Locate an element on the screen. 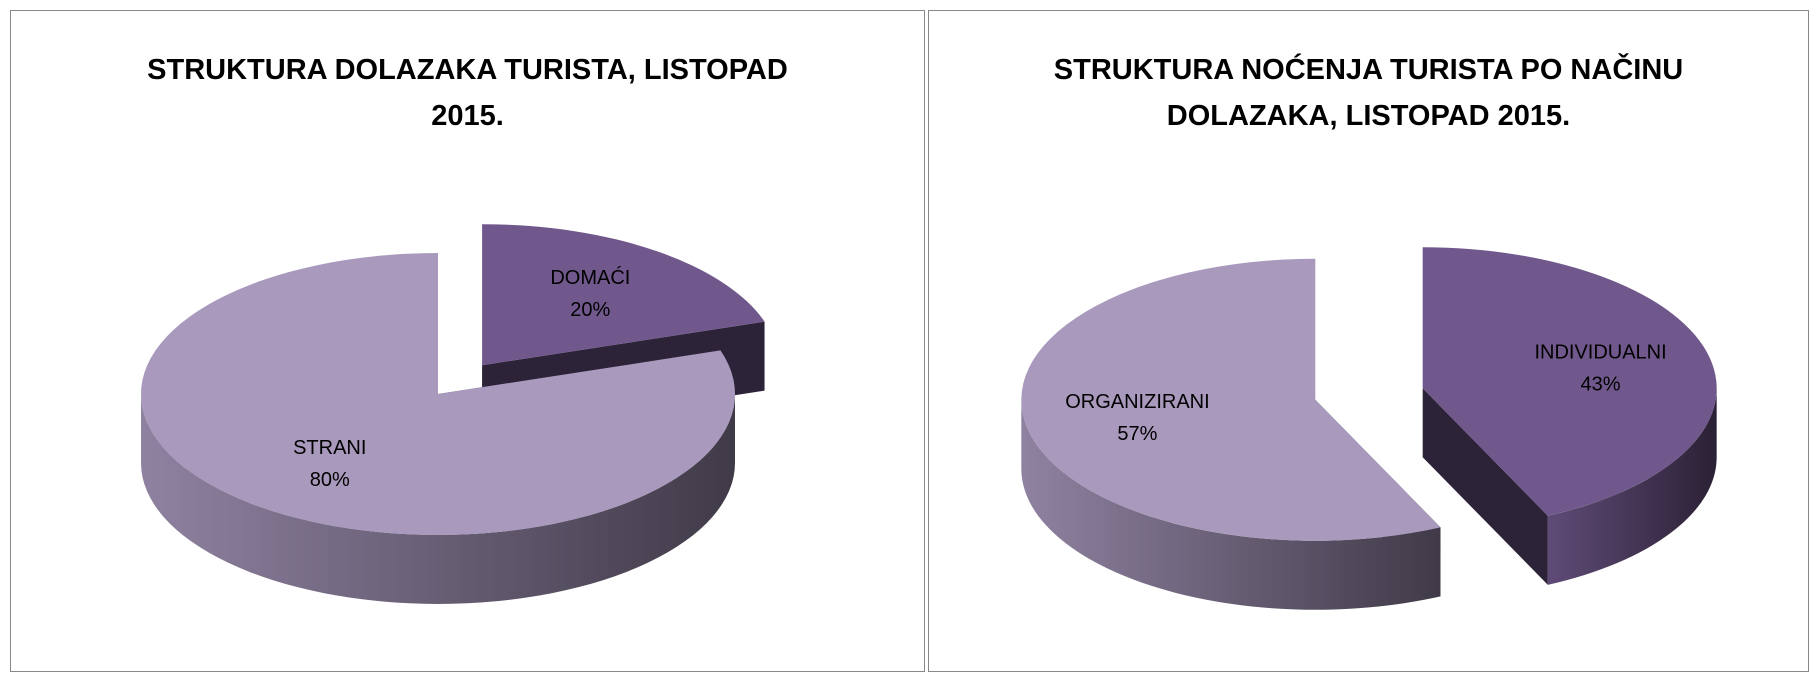 The image size is (1809, 673). slice-value-label: 43% is located at coordinates (1601, 384).